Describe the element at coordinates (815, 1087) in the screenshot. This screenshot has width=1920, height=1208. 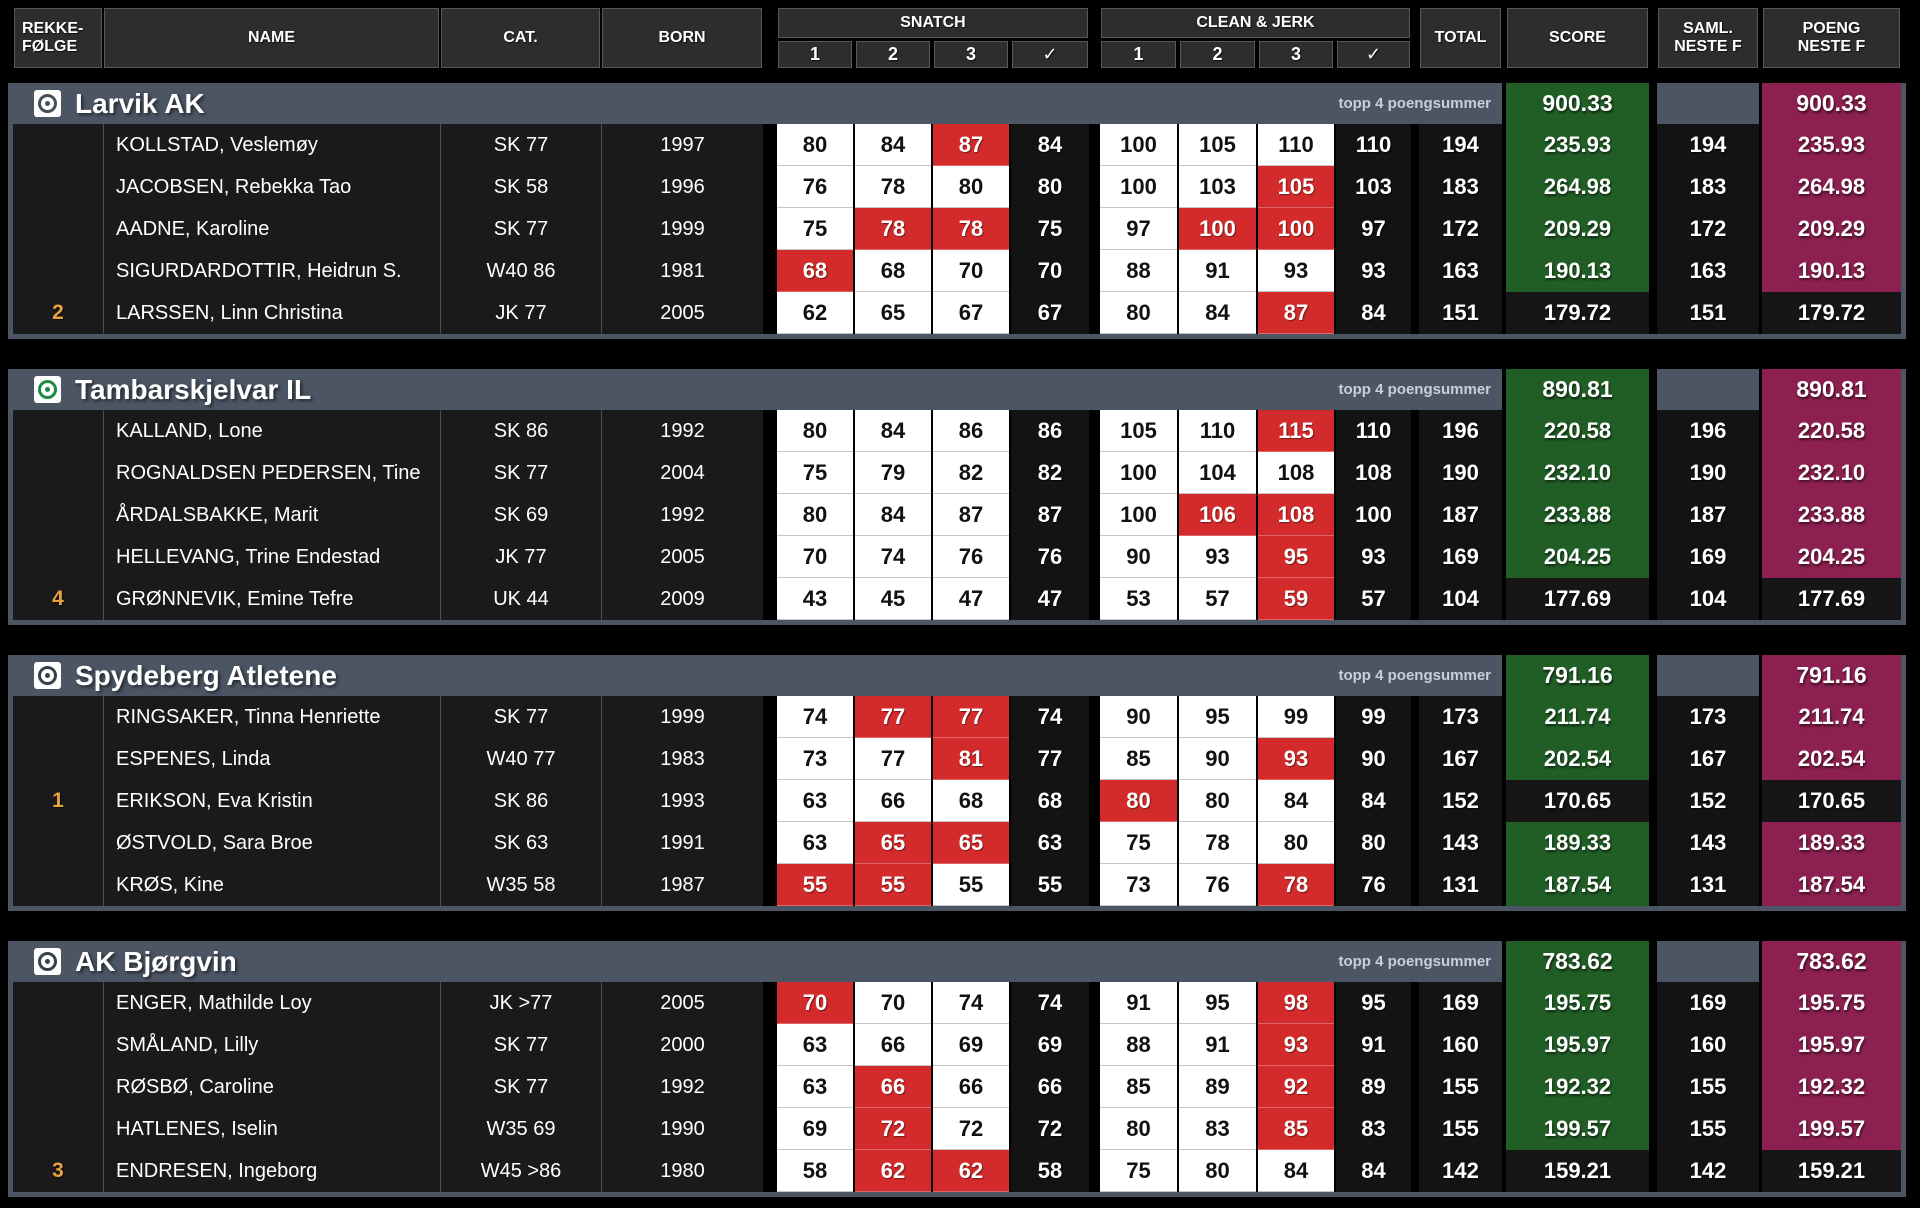
I see `snatch-attempt-cell: 63` at that location.